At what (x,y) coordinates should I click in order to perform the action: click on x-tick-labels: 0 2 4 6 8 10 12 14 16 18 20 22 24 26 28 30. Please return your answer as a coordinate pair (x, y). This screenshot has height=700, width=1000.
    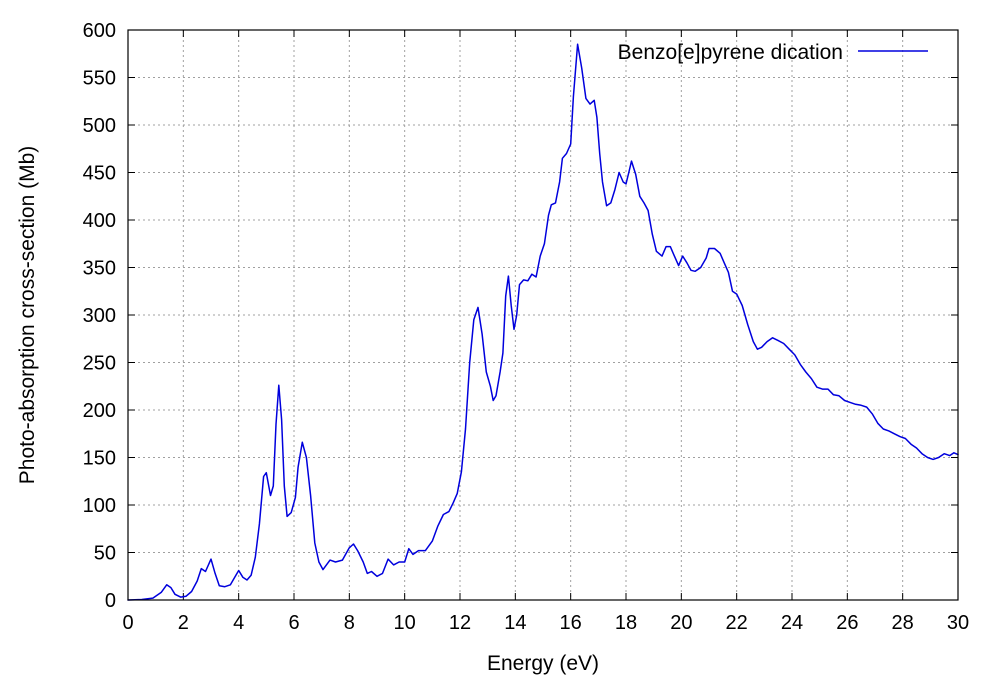
    Looking at the image, I should click on (545, 623).